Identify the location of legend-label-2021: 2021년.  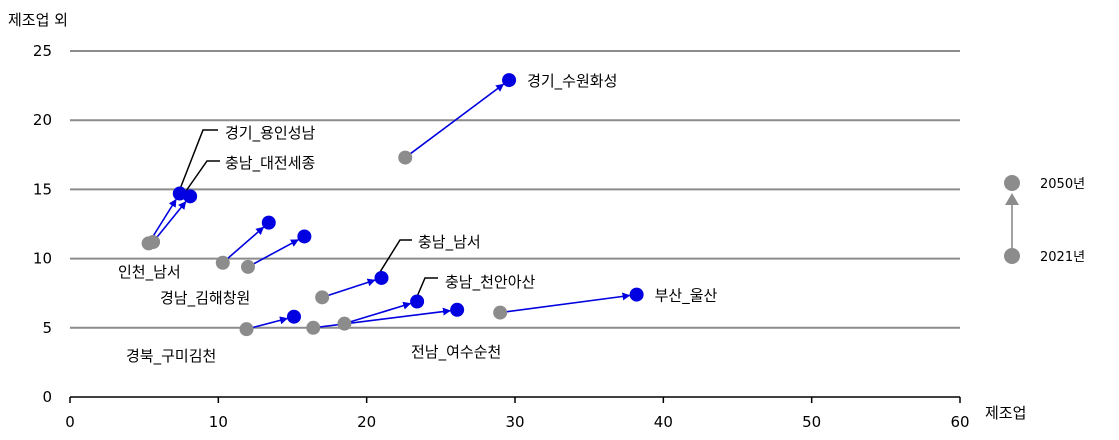
(1062, 257).